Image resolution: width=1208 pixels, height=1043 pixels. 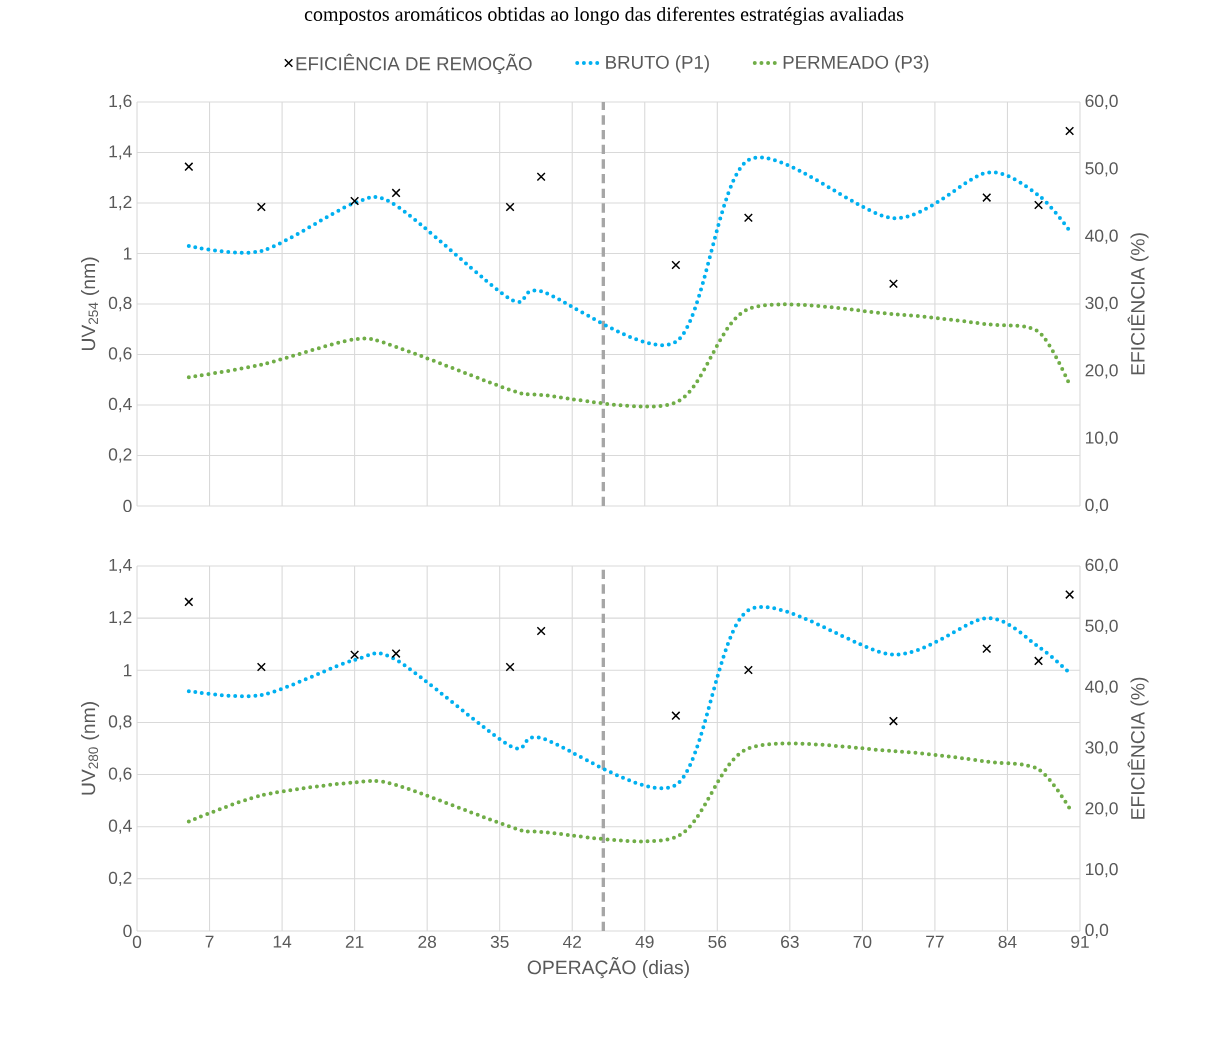 I want to click on x-tick-label: 21, so click(x=354, y=941).